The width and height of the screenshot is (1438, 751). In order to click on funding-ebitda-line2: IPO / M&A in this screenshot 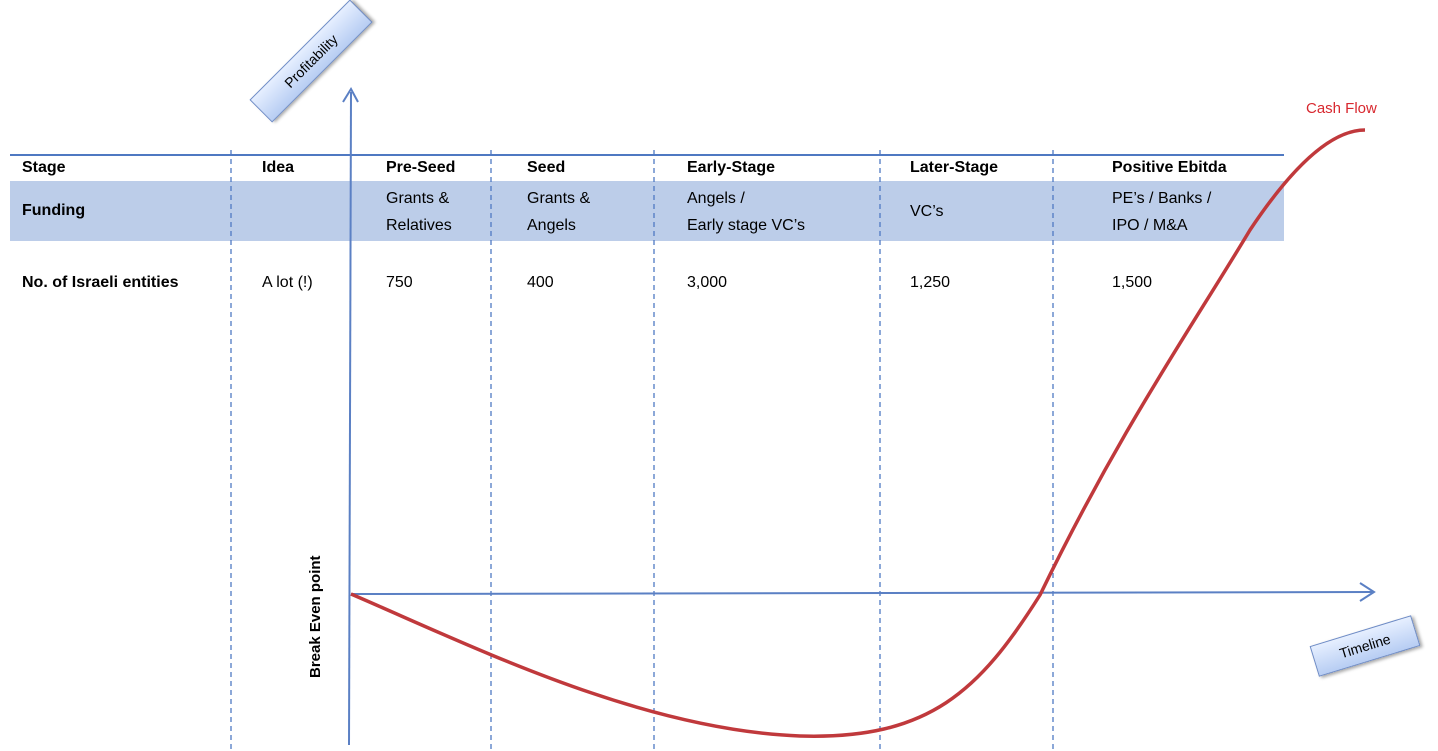, I will do `click(1150, 225)`.